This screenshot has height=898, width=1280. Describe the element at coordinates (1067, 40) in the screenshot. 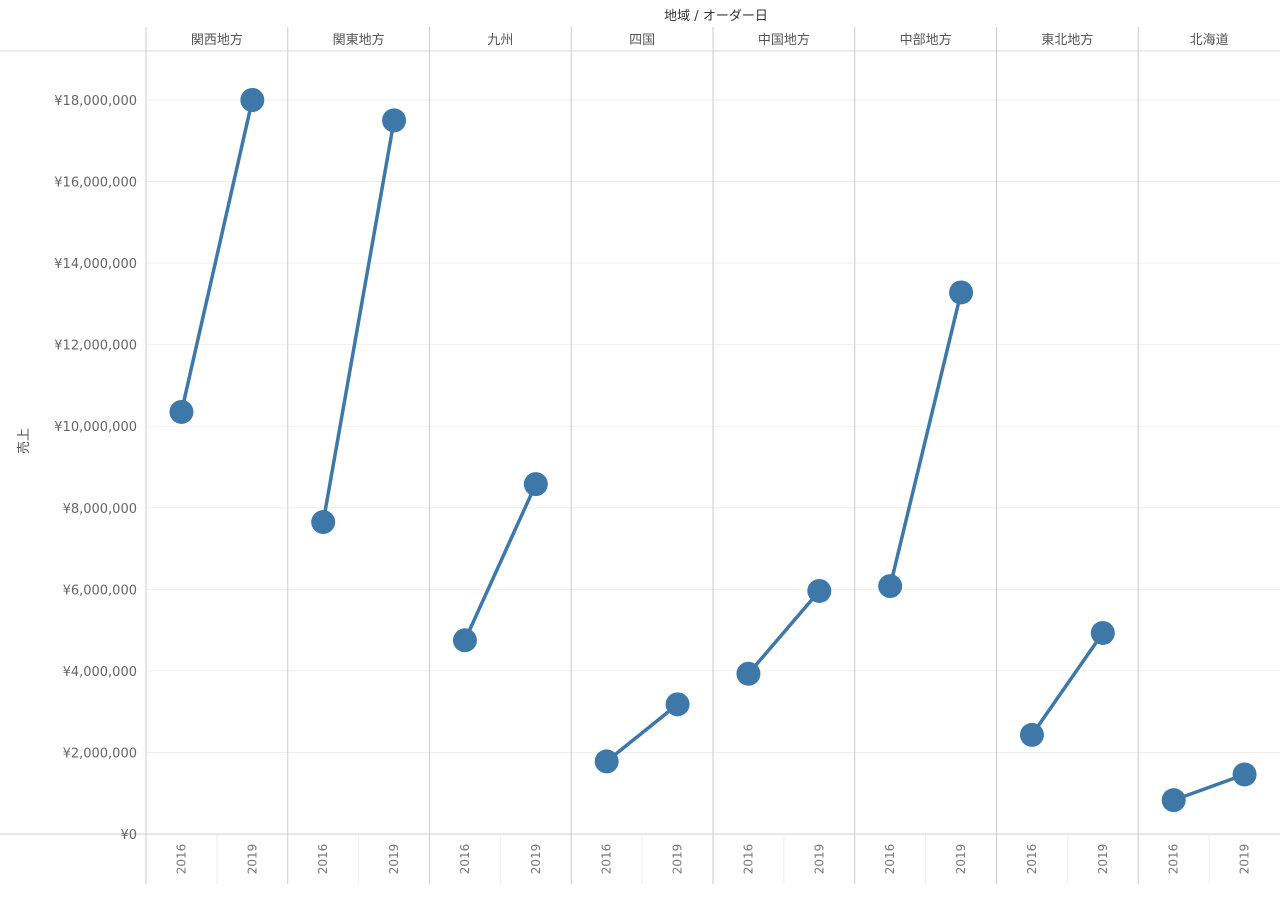

I see `panel-header-label: 東北地方` at that location.